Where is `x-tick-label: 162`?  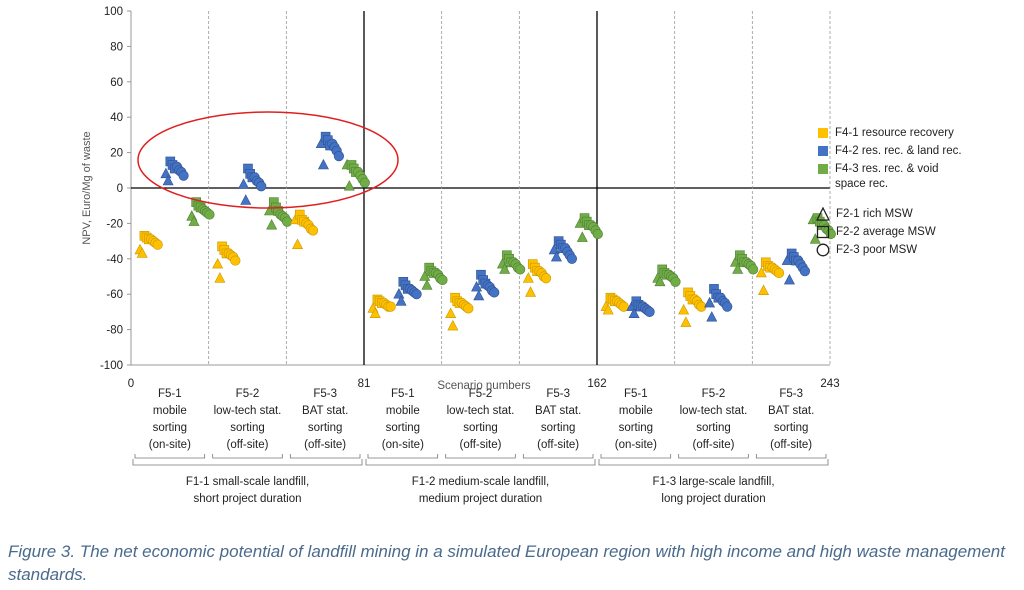 x-tick-label: 162 is located at coordinates (596, 384).